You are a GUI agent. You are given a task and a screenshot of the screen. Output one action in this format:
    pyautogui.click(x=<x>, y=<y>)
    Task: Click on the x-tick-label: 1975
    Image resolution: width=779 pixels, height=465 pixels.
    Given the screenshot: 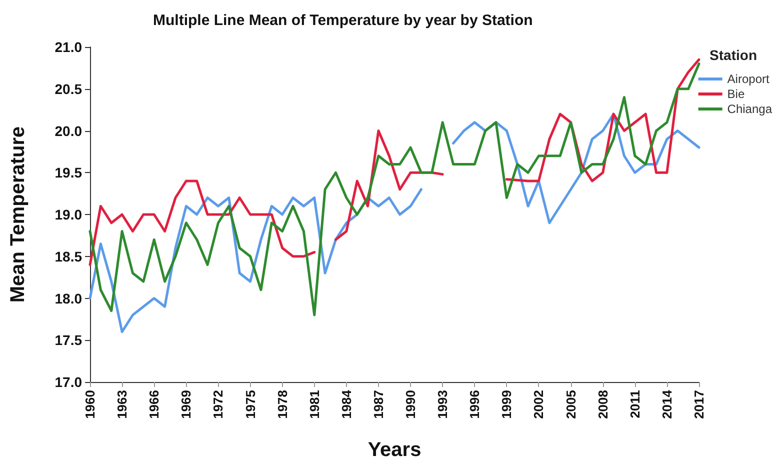 What is the action you would take?
    pyautogui.click(x=250, y=404)
    